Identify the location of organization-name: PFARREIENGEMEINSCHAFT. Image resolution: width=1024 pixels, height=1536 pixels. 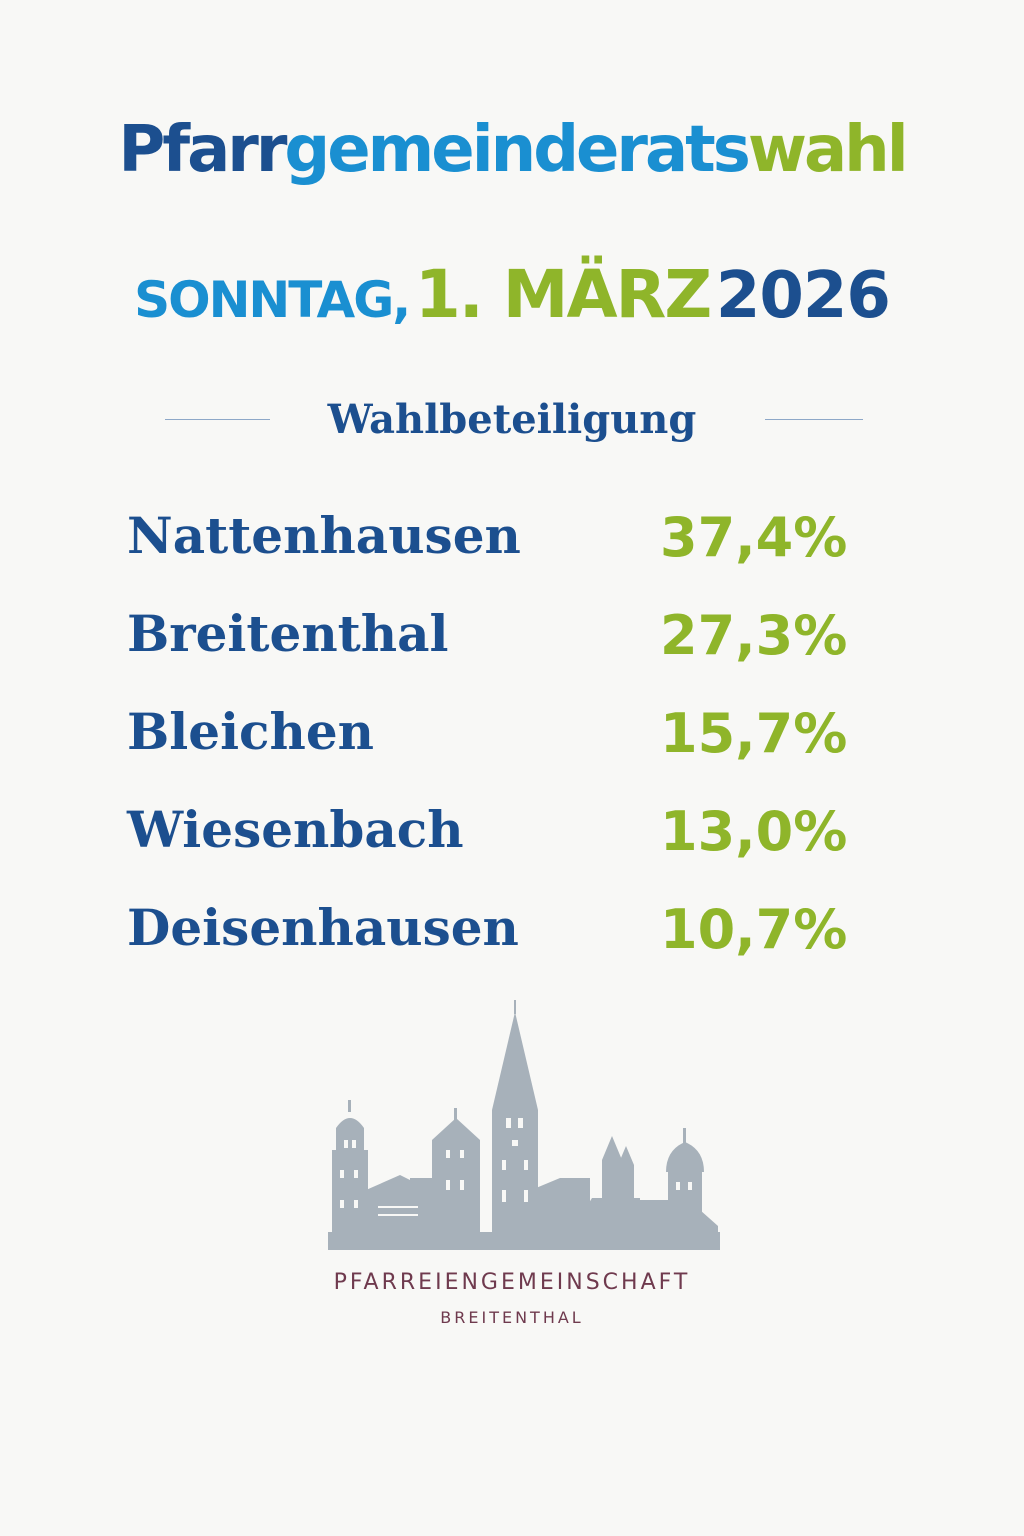
(512, 1282).